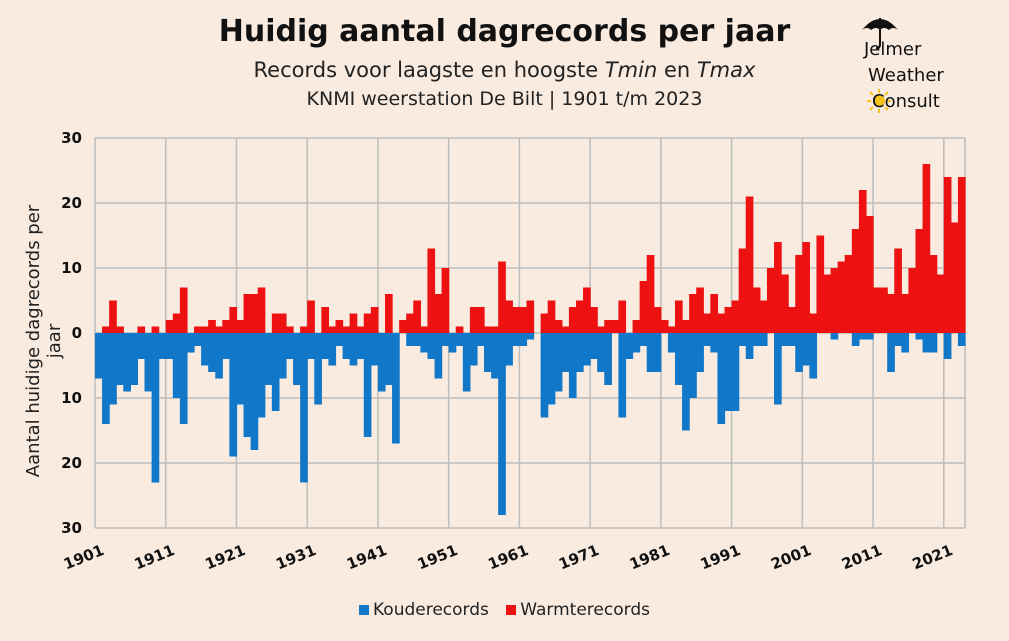 Image resolution: width=1009 pixels, height=641 pixels. What do you see at coordinates (790, 557) in the screenshot?
I see `x-tick-label: 2001` at bounding box center [790, 557].